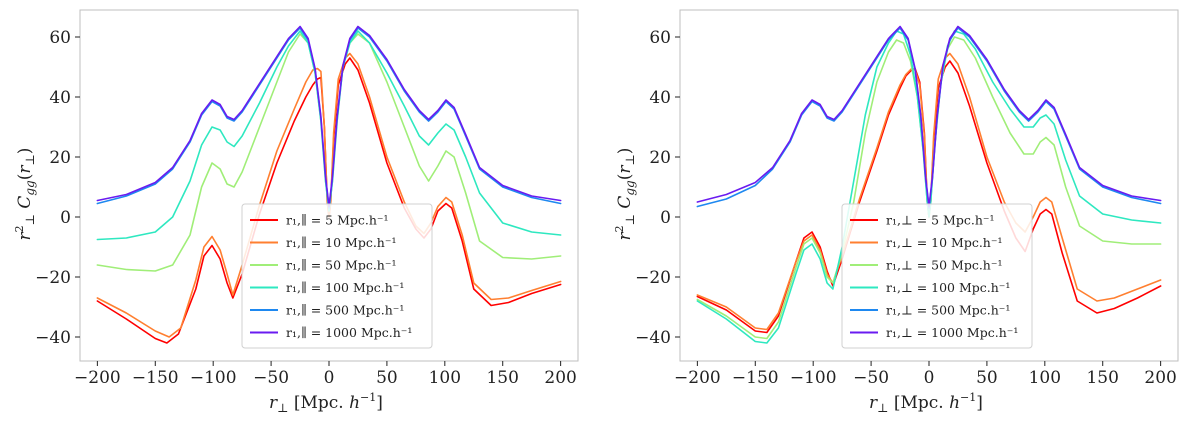 The image size is (1200, 421). Describe the element at coordinates (341, 265) in the screenshot. I see `legend-label: r₁,∥ = 50 Mpc.h⁻¹` at that location.